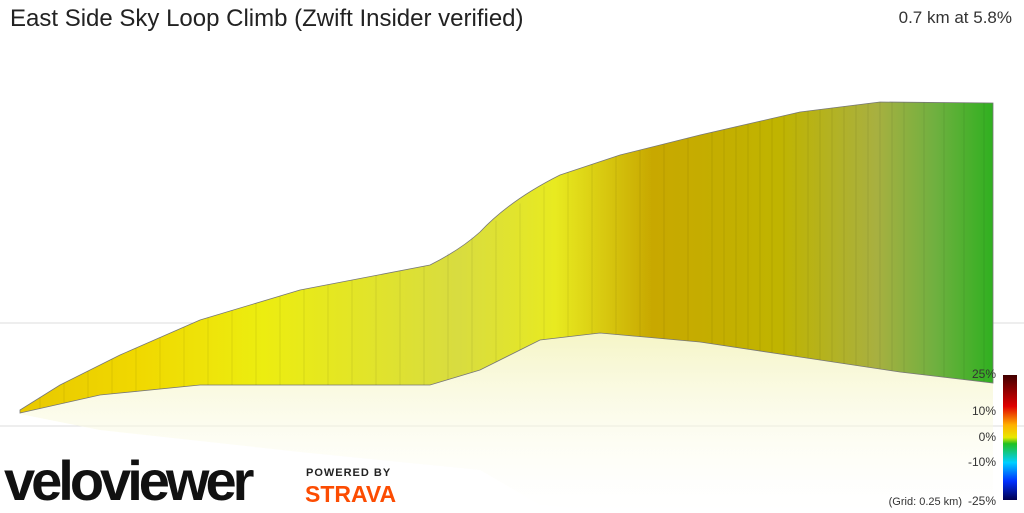  What do you see at coordinates (984, 411) in the screenshot?
I see `legend-label: 10%` at bounding box center [984, 411].